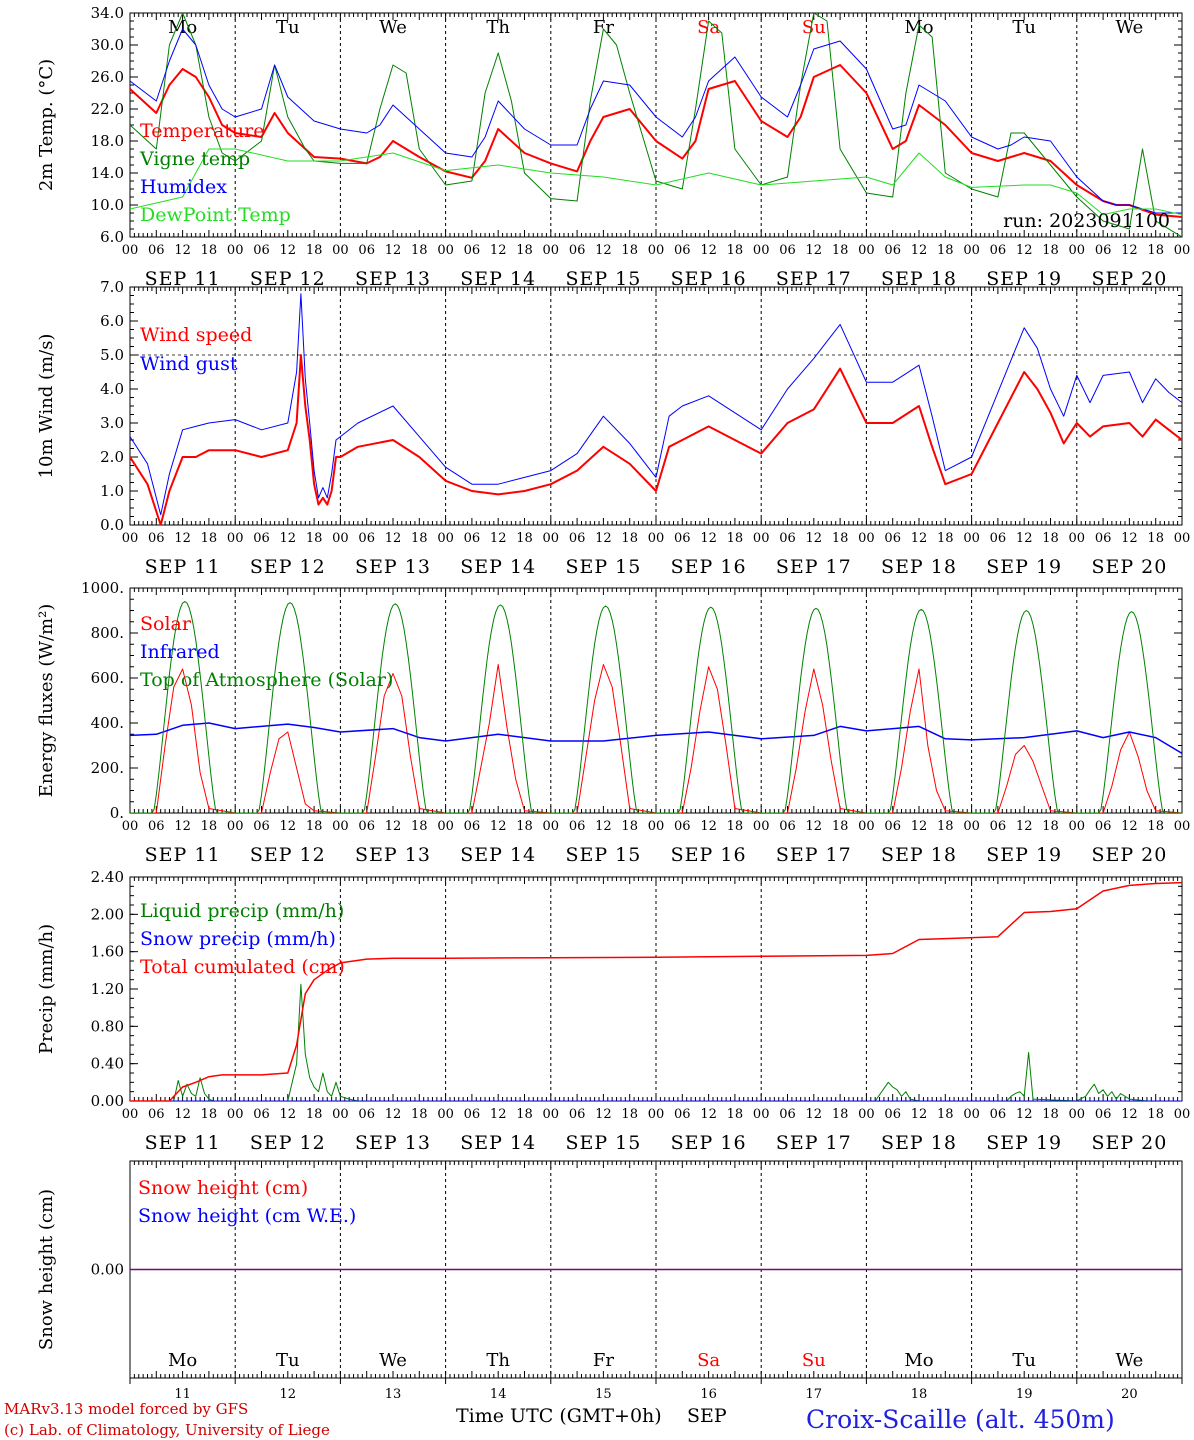 The width and height of the screenshot is (1194, 1440). What do you see at coordinates (107, 77) in the screenshot?
I see `temp-y-tick-label: 26.0` at bounding box center [107, 77].